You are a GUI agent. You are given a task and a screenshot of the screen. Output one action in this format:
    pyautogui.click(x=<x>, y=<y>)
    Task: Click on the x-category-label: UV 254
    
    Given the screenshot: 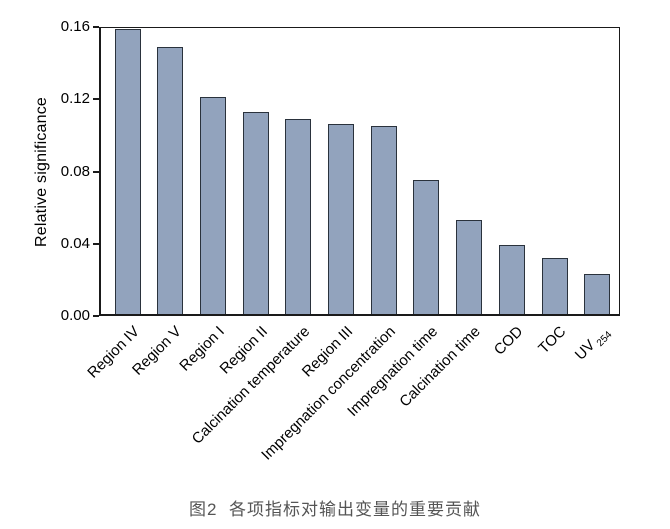 What is the action you would take?
    pyautogui.click(x=593, y=346)
    